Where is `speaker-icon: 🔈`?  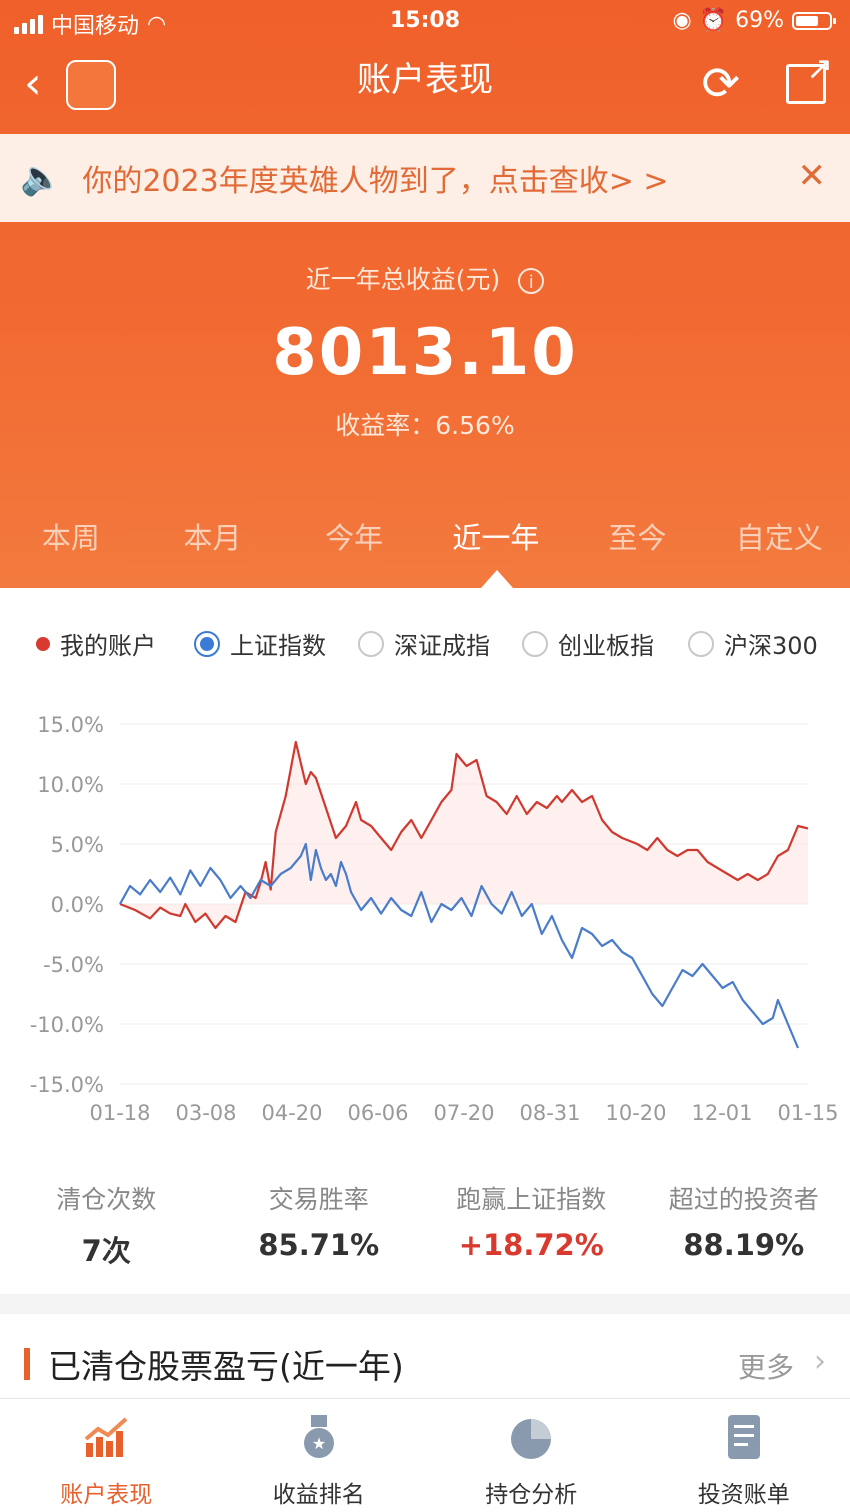 speaker-icon: 🔈 is located at coordinates (41, 178).